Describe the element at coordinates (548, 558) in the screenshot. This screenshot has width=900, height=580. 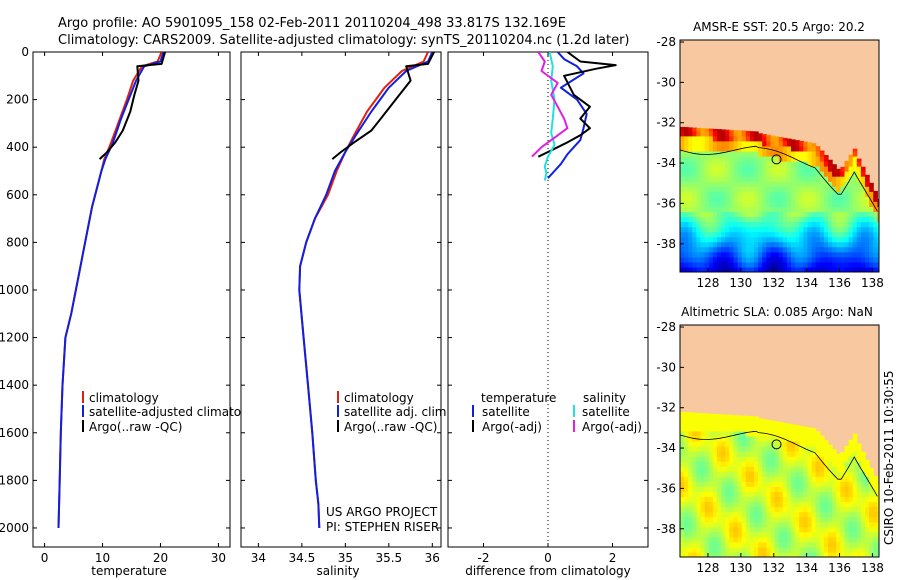
I see `x-tick-label: 0` at that location.